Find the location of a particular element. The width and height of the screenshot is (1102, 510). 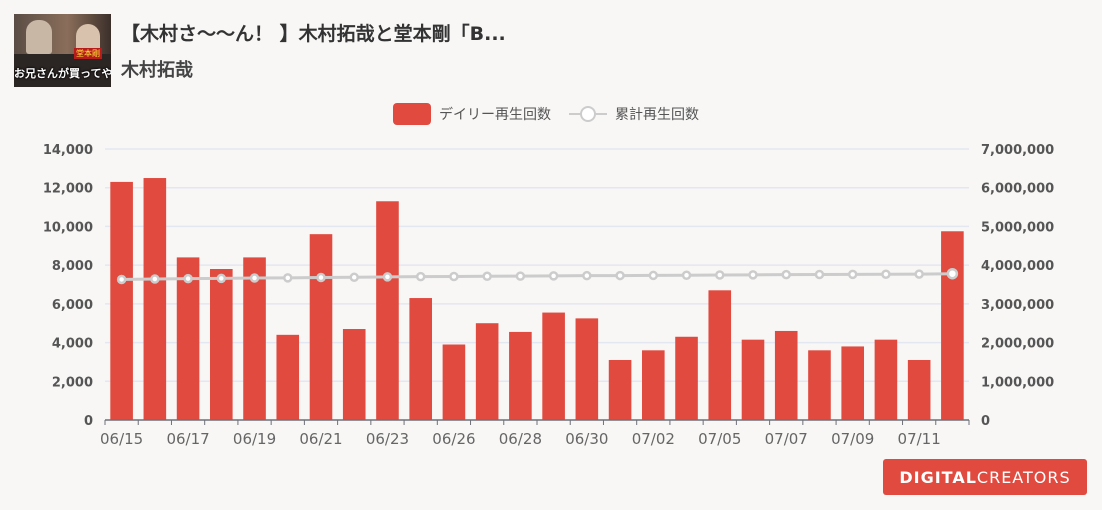

x-tick-label: 07/09 is located at coordinates (852, 439).